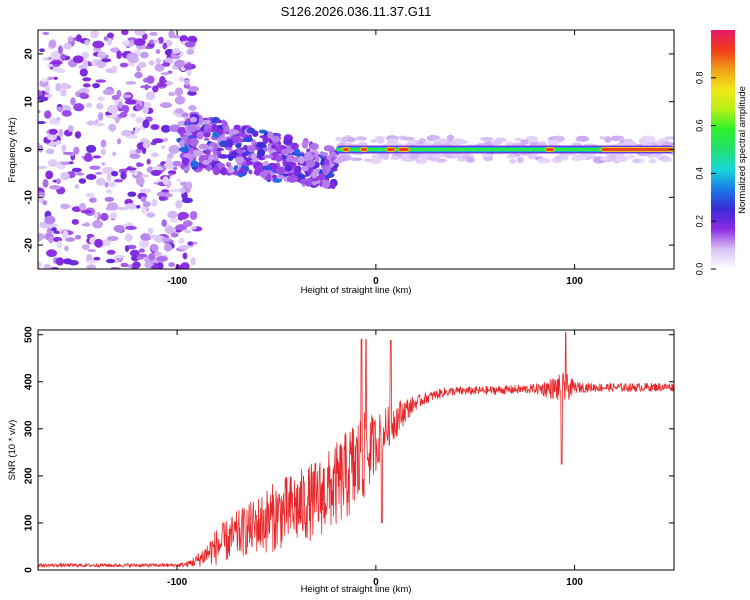 The image size is (750, 600). What do you see at coordinates (29, 244) in the screenshot?
I see `y-tick-label: -20` at bounding box center [29, 244].